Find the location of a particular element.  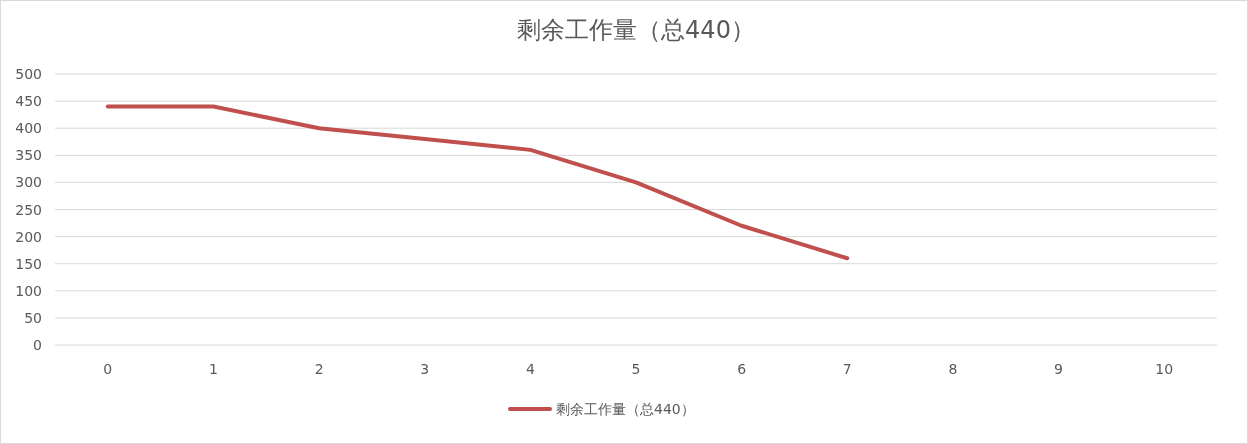

y-tick-label: 400 is located at coordinates (28, 128).